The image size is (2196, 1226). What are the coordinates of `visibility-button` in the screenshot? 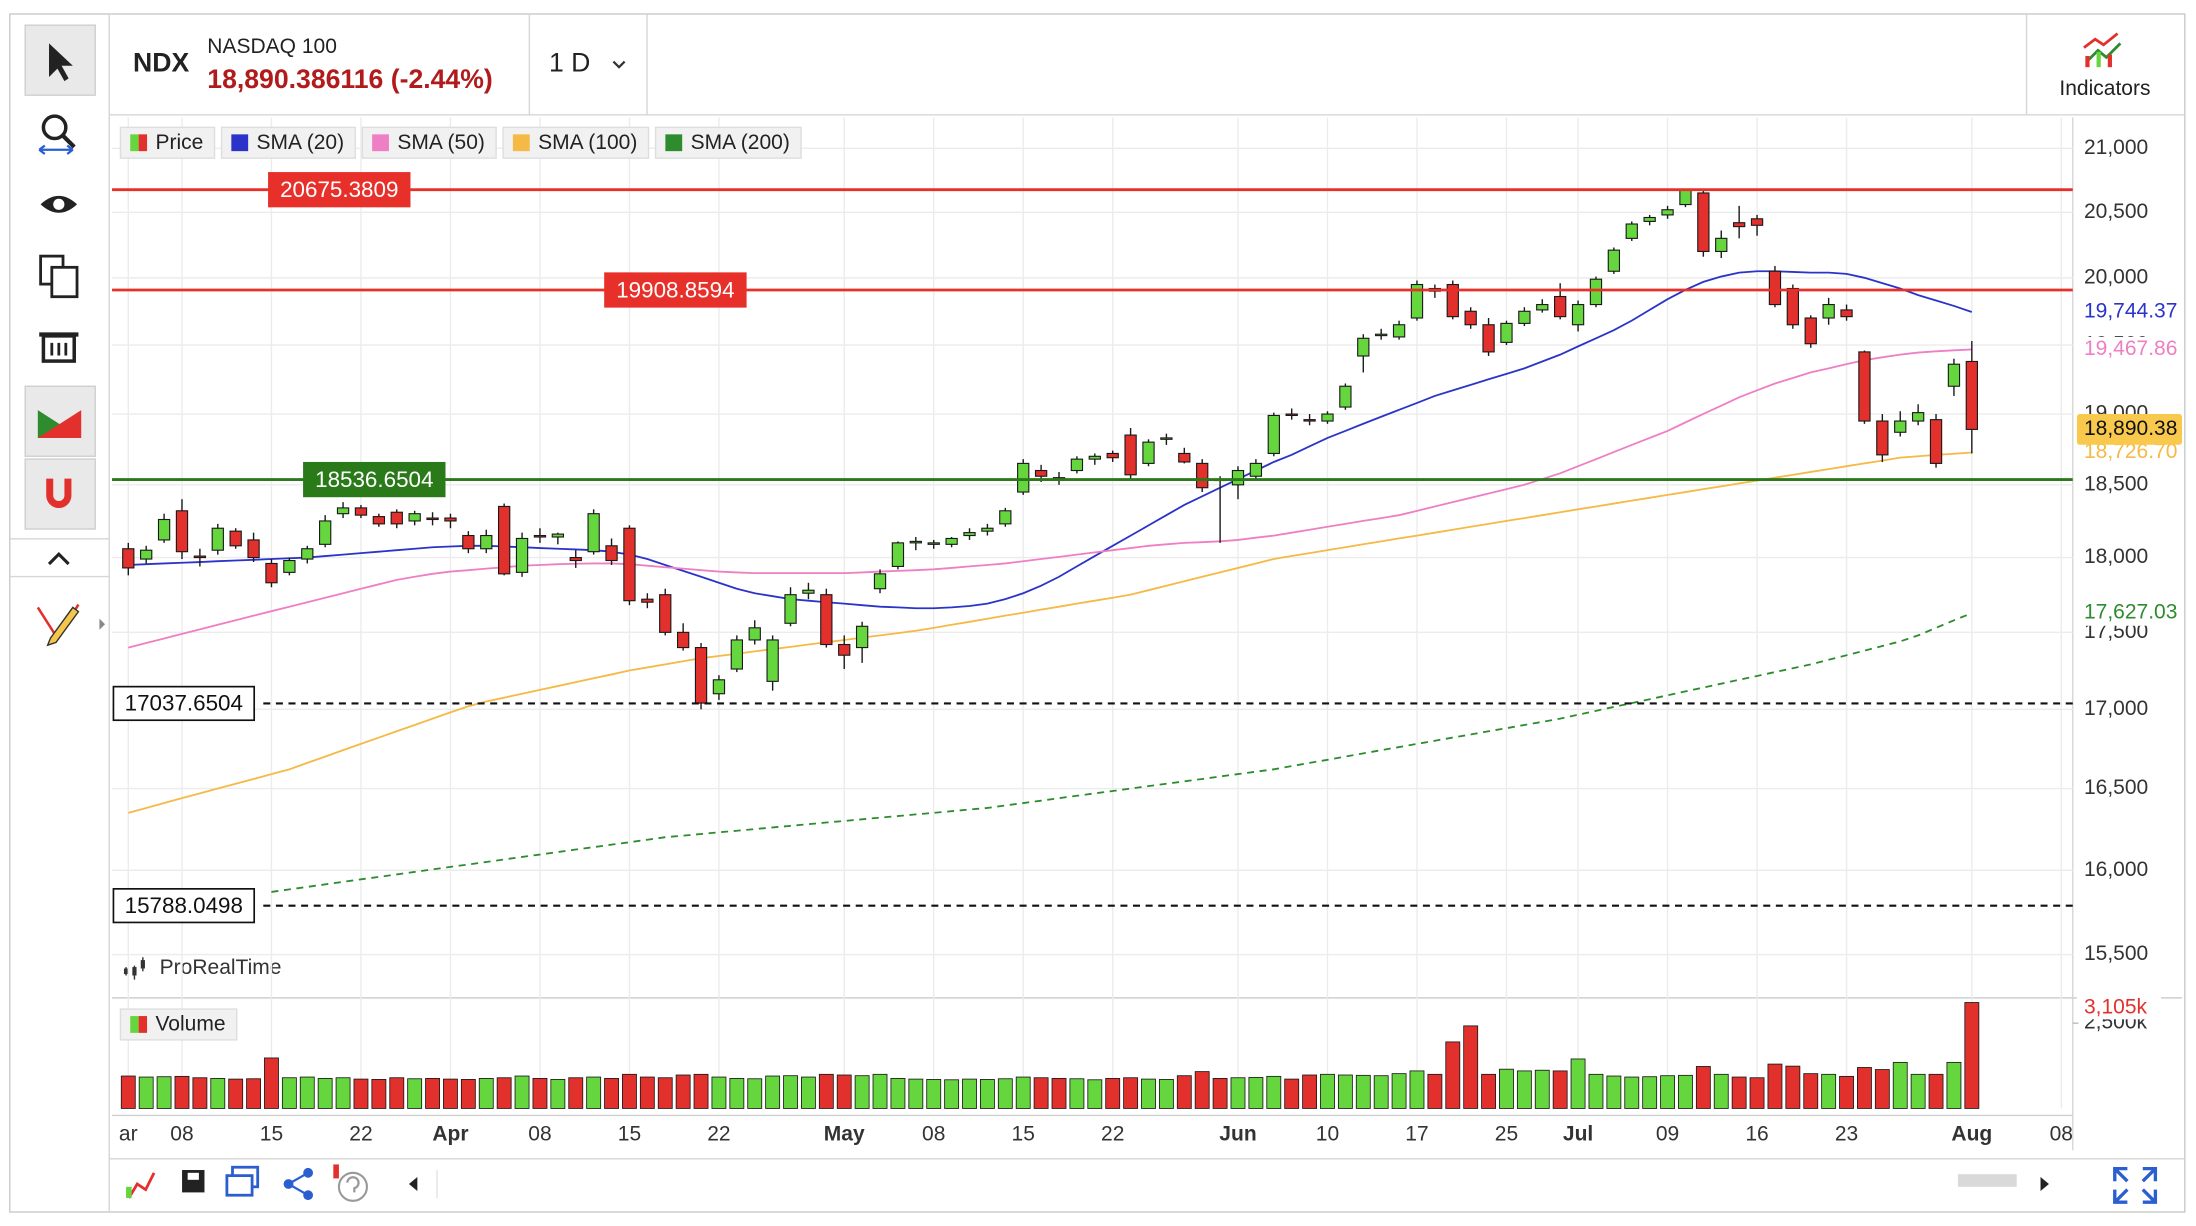 It's located at (59, 204).